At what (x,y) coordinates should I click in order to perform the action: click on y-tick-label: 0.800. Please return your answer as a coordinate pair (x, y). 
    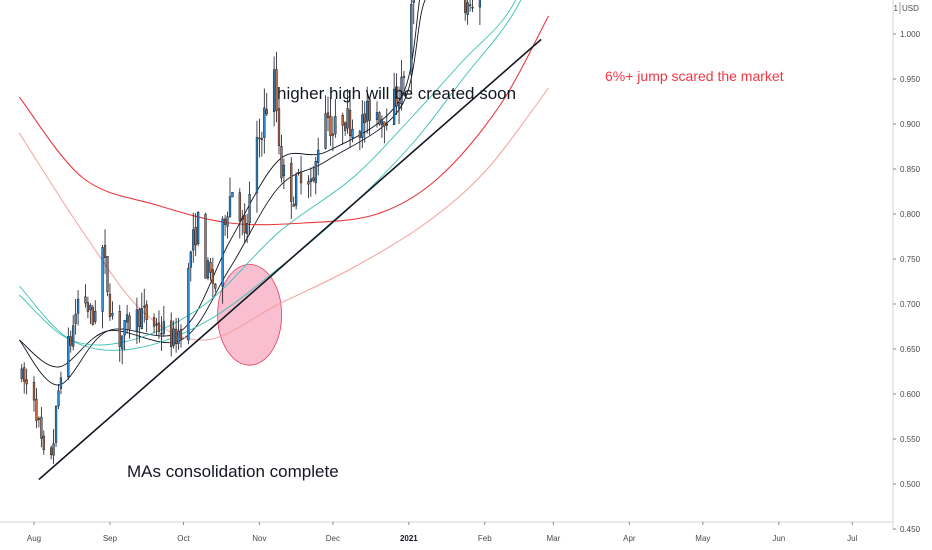
    Looking at the image, I should click on (910, 214).